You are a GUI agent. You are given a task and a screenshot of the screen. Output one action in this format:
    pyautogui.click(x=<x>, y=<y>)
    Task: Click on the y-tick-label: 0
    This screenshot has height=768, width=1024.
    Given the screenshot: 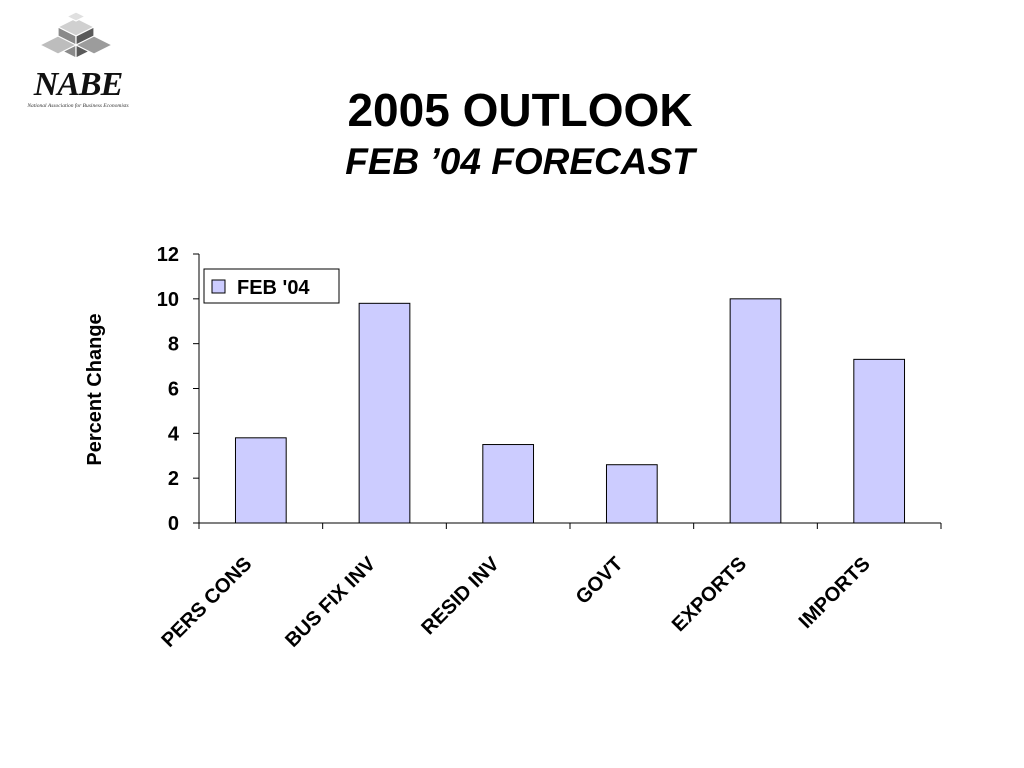 What is the action you would take?
    pyautogui.click(x=173, y=524)
    